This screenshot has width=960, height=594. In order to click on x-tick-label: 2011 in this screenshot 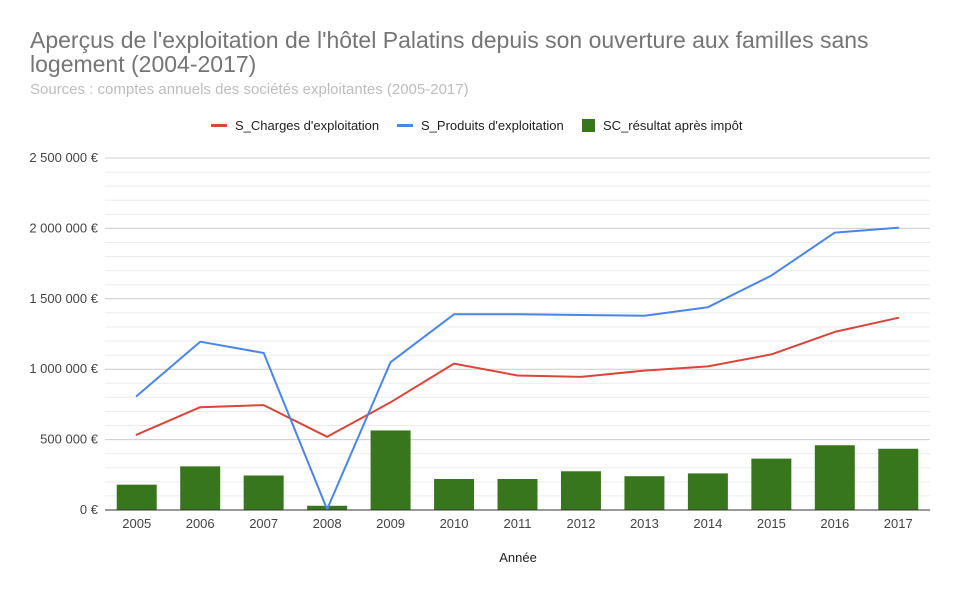, I will do `click(518, 523)`.